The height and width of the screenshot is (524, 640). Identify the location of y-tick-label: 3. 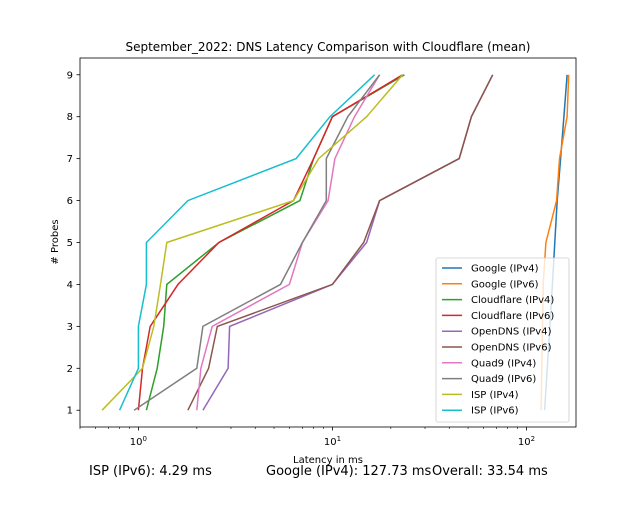
(70, 327).